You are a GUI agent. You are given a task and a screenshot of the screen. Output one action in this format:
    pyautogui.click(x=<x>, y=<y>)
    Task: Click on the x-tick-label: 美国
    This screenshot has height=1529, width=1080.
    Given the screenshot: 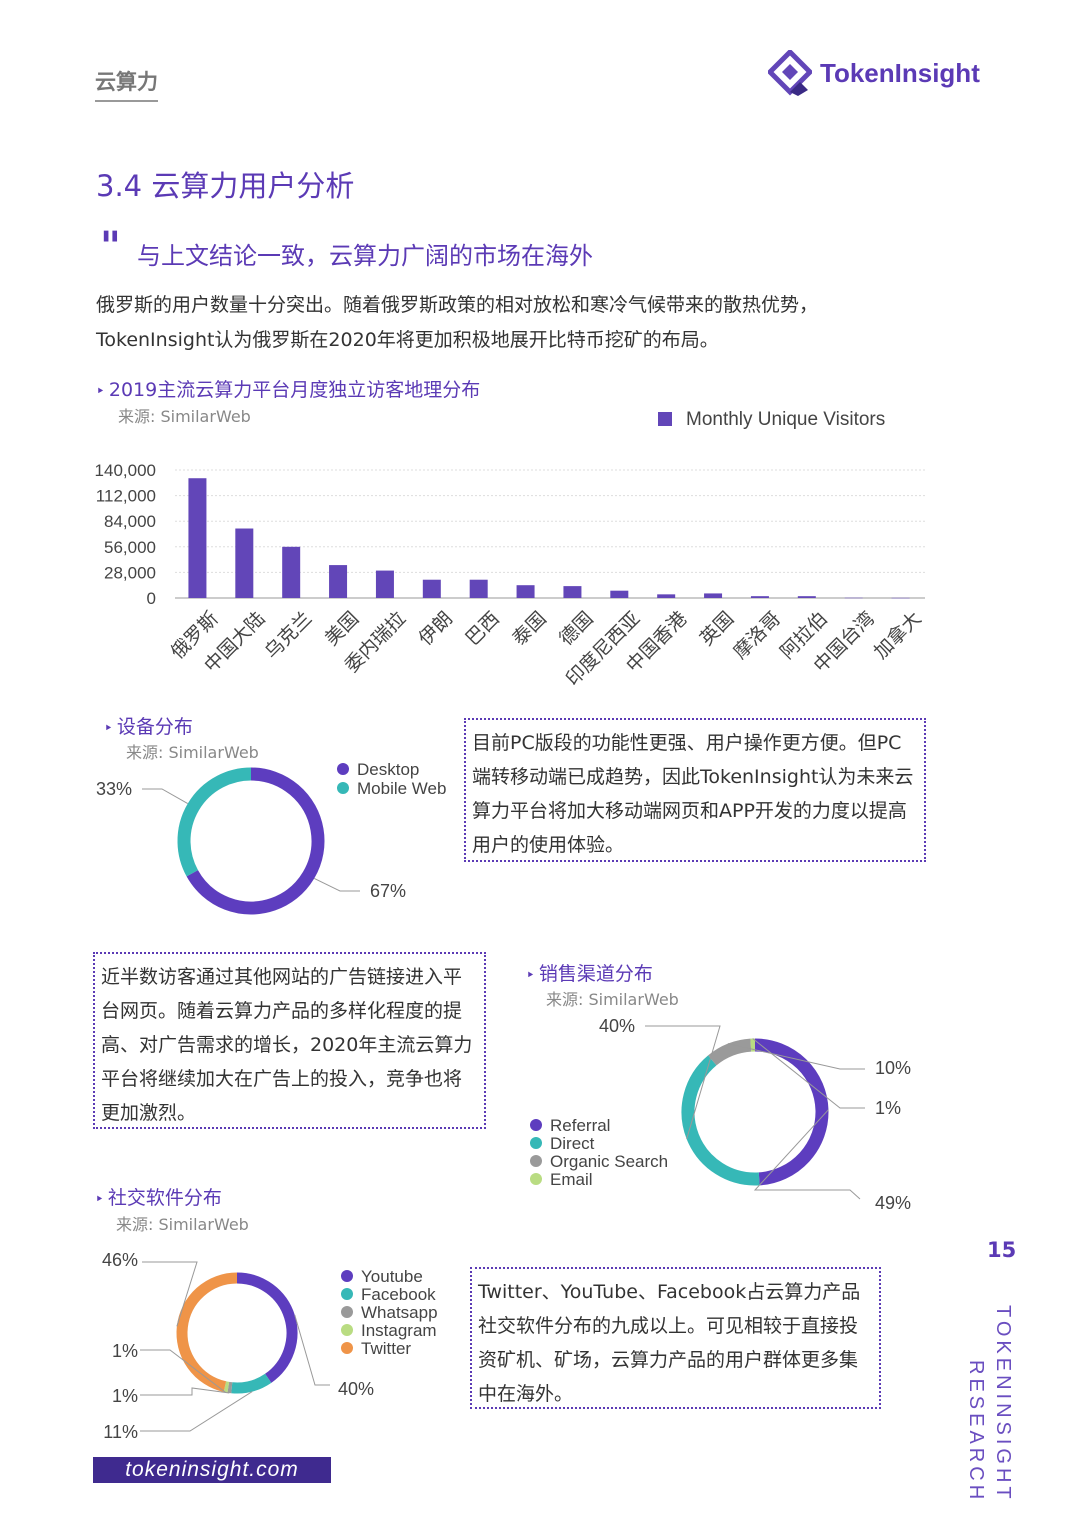 What is the action you would take?
    pyautogui.click(x=342, y=629)
    